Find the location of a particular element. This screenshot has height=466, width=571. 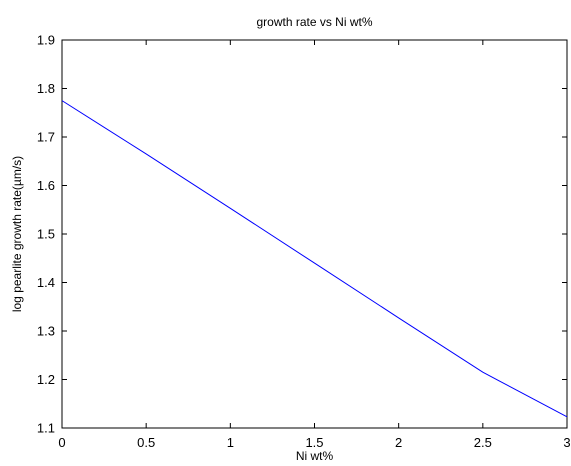

y-tick-label: 1.5 is located at coordinates (46, 234).